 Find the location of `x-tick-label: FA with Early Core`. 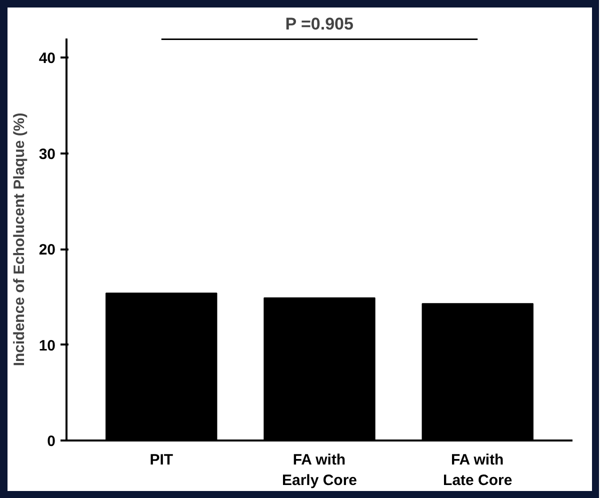

x-tick-label: FA with Early Core is located at coordinates (320, 470).